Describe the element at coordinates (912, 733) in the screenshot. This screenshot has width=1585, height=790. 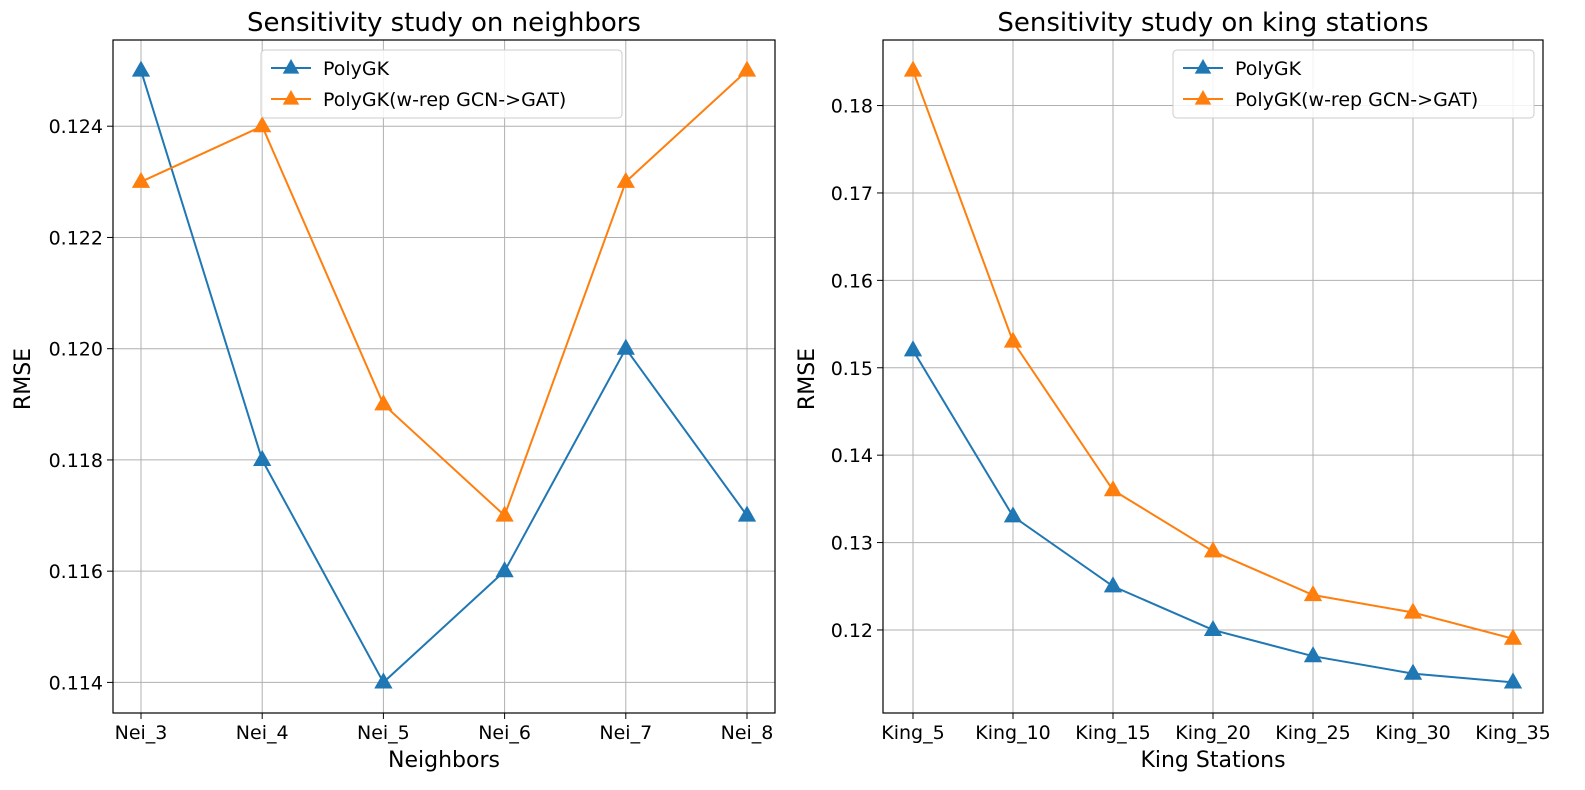
I see `x-tick-label: King_5` at that location.